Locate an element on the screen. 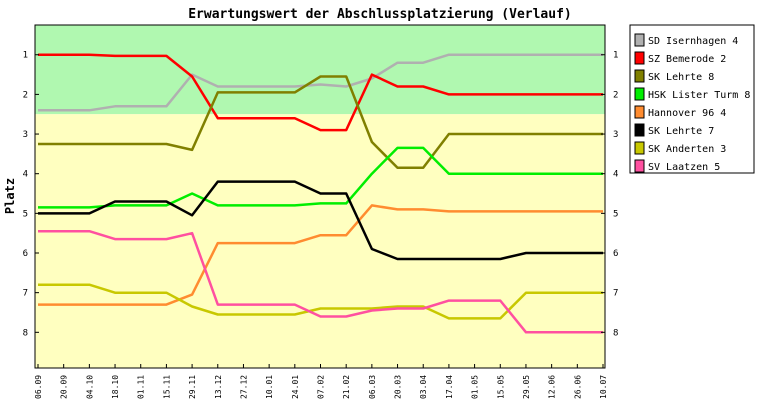 The width and height of the screenshot is (760, 404). x-tick-label: 12.06 is located at coordinates (552, 387).